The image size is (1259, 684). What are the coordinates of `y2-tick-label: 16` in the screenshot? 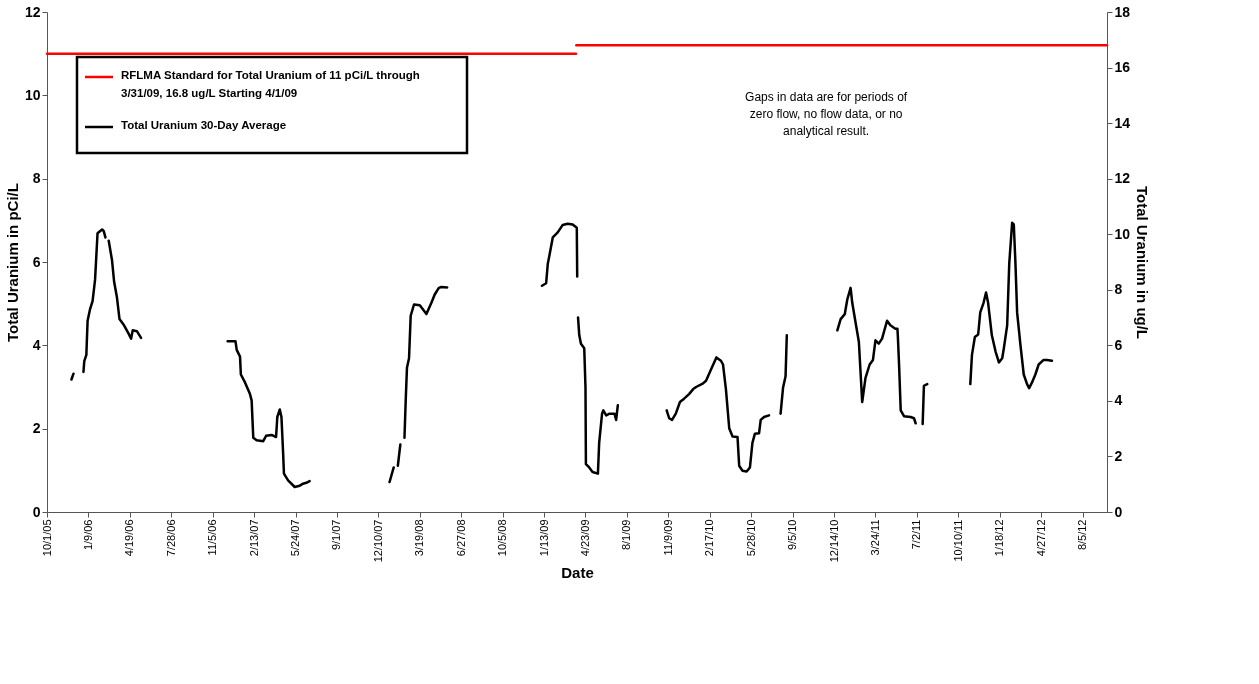 It's located at (1122, 67).